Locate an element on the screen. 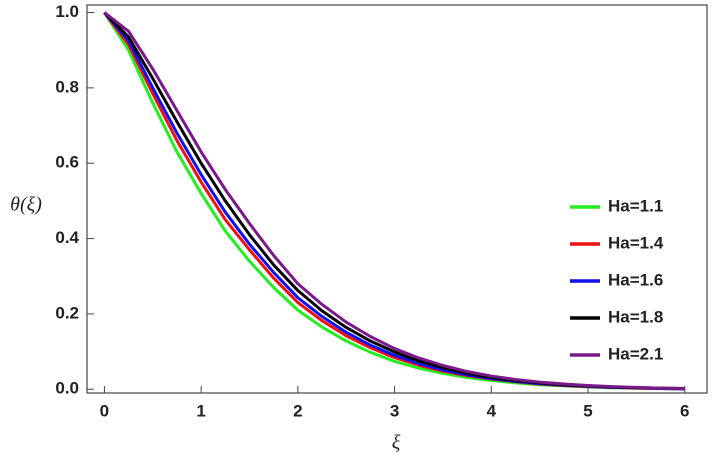  x-tick-label: 6 is located at coordinates (684, 410).